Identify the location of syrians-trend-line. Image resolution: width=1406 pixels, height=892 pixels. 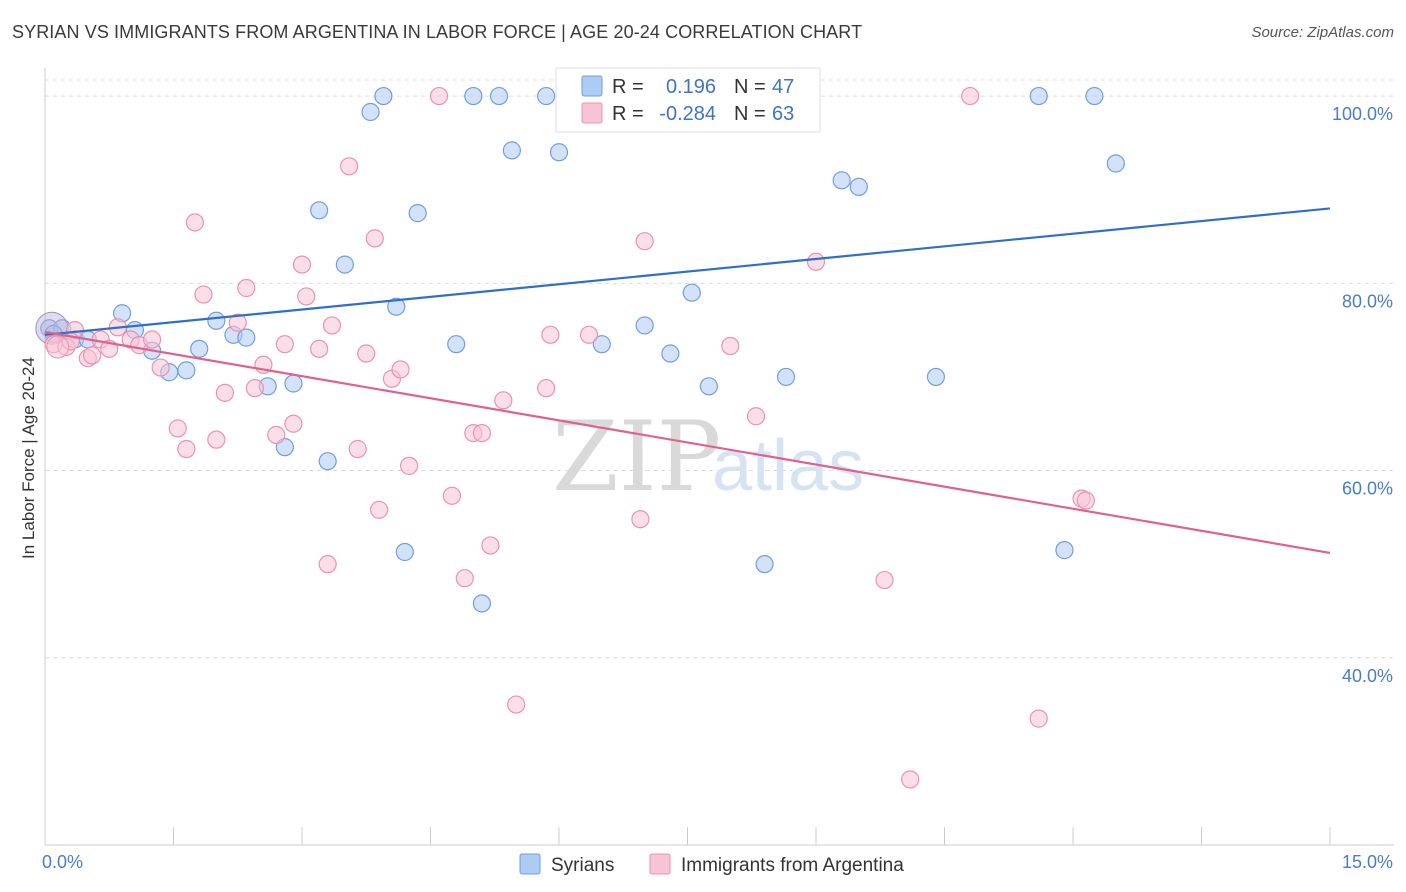
(687, 271).